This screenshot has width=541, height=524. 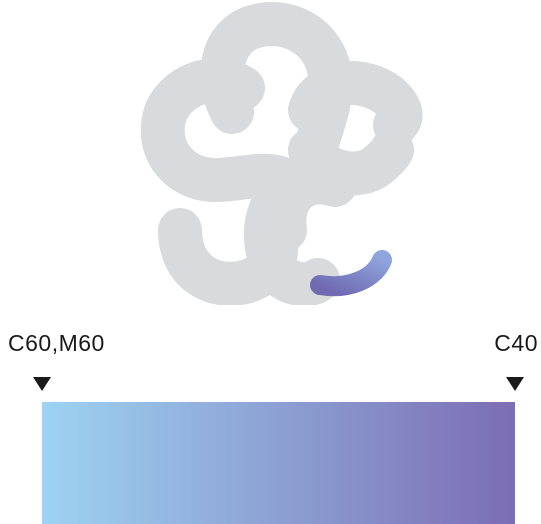 What do you see at coordinates (516, 343) in the screenshot?
I see `gradient-right-stop-label: C40` at bounding box center [516, 343].